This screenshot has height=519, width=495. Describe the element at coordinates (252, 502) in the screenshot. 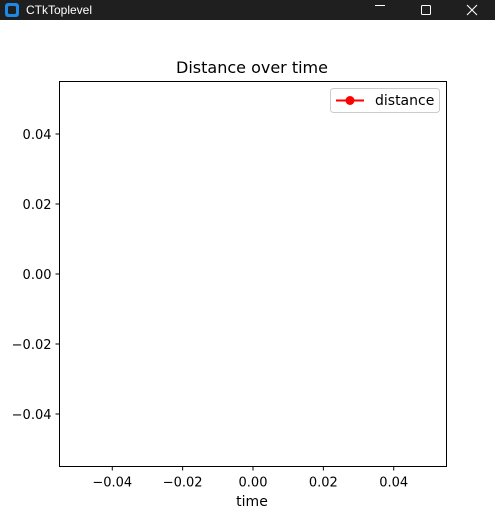

I see `x-axis-label: time` at that location.